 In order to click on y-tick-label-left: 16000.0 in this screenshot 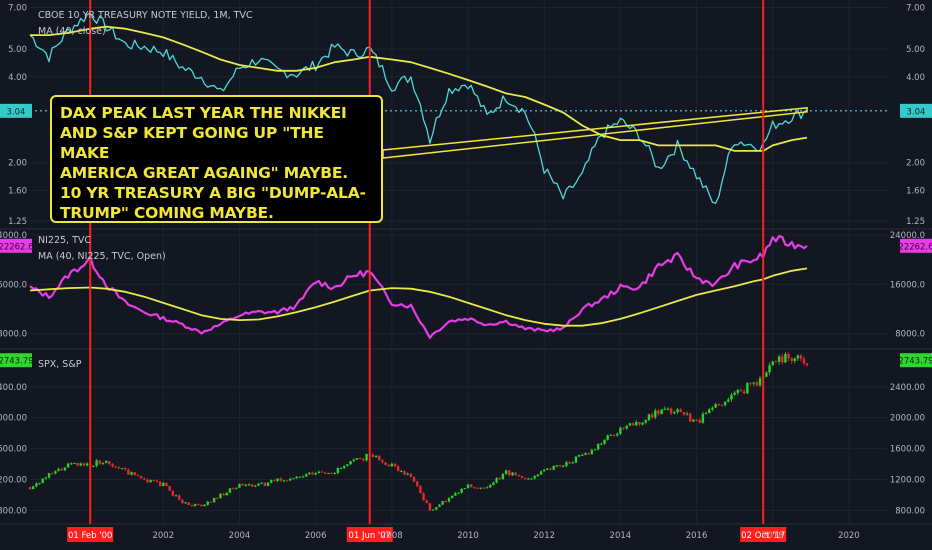, I will do `click(13, 285)`.